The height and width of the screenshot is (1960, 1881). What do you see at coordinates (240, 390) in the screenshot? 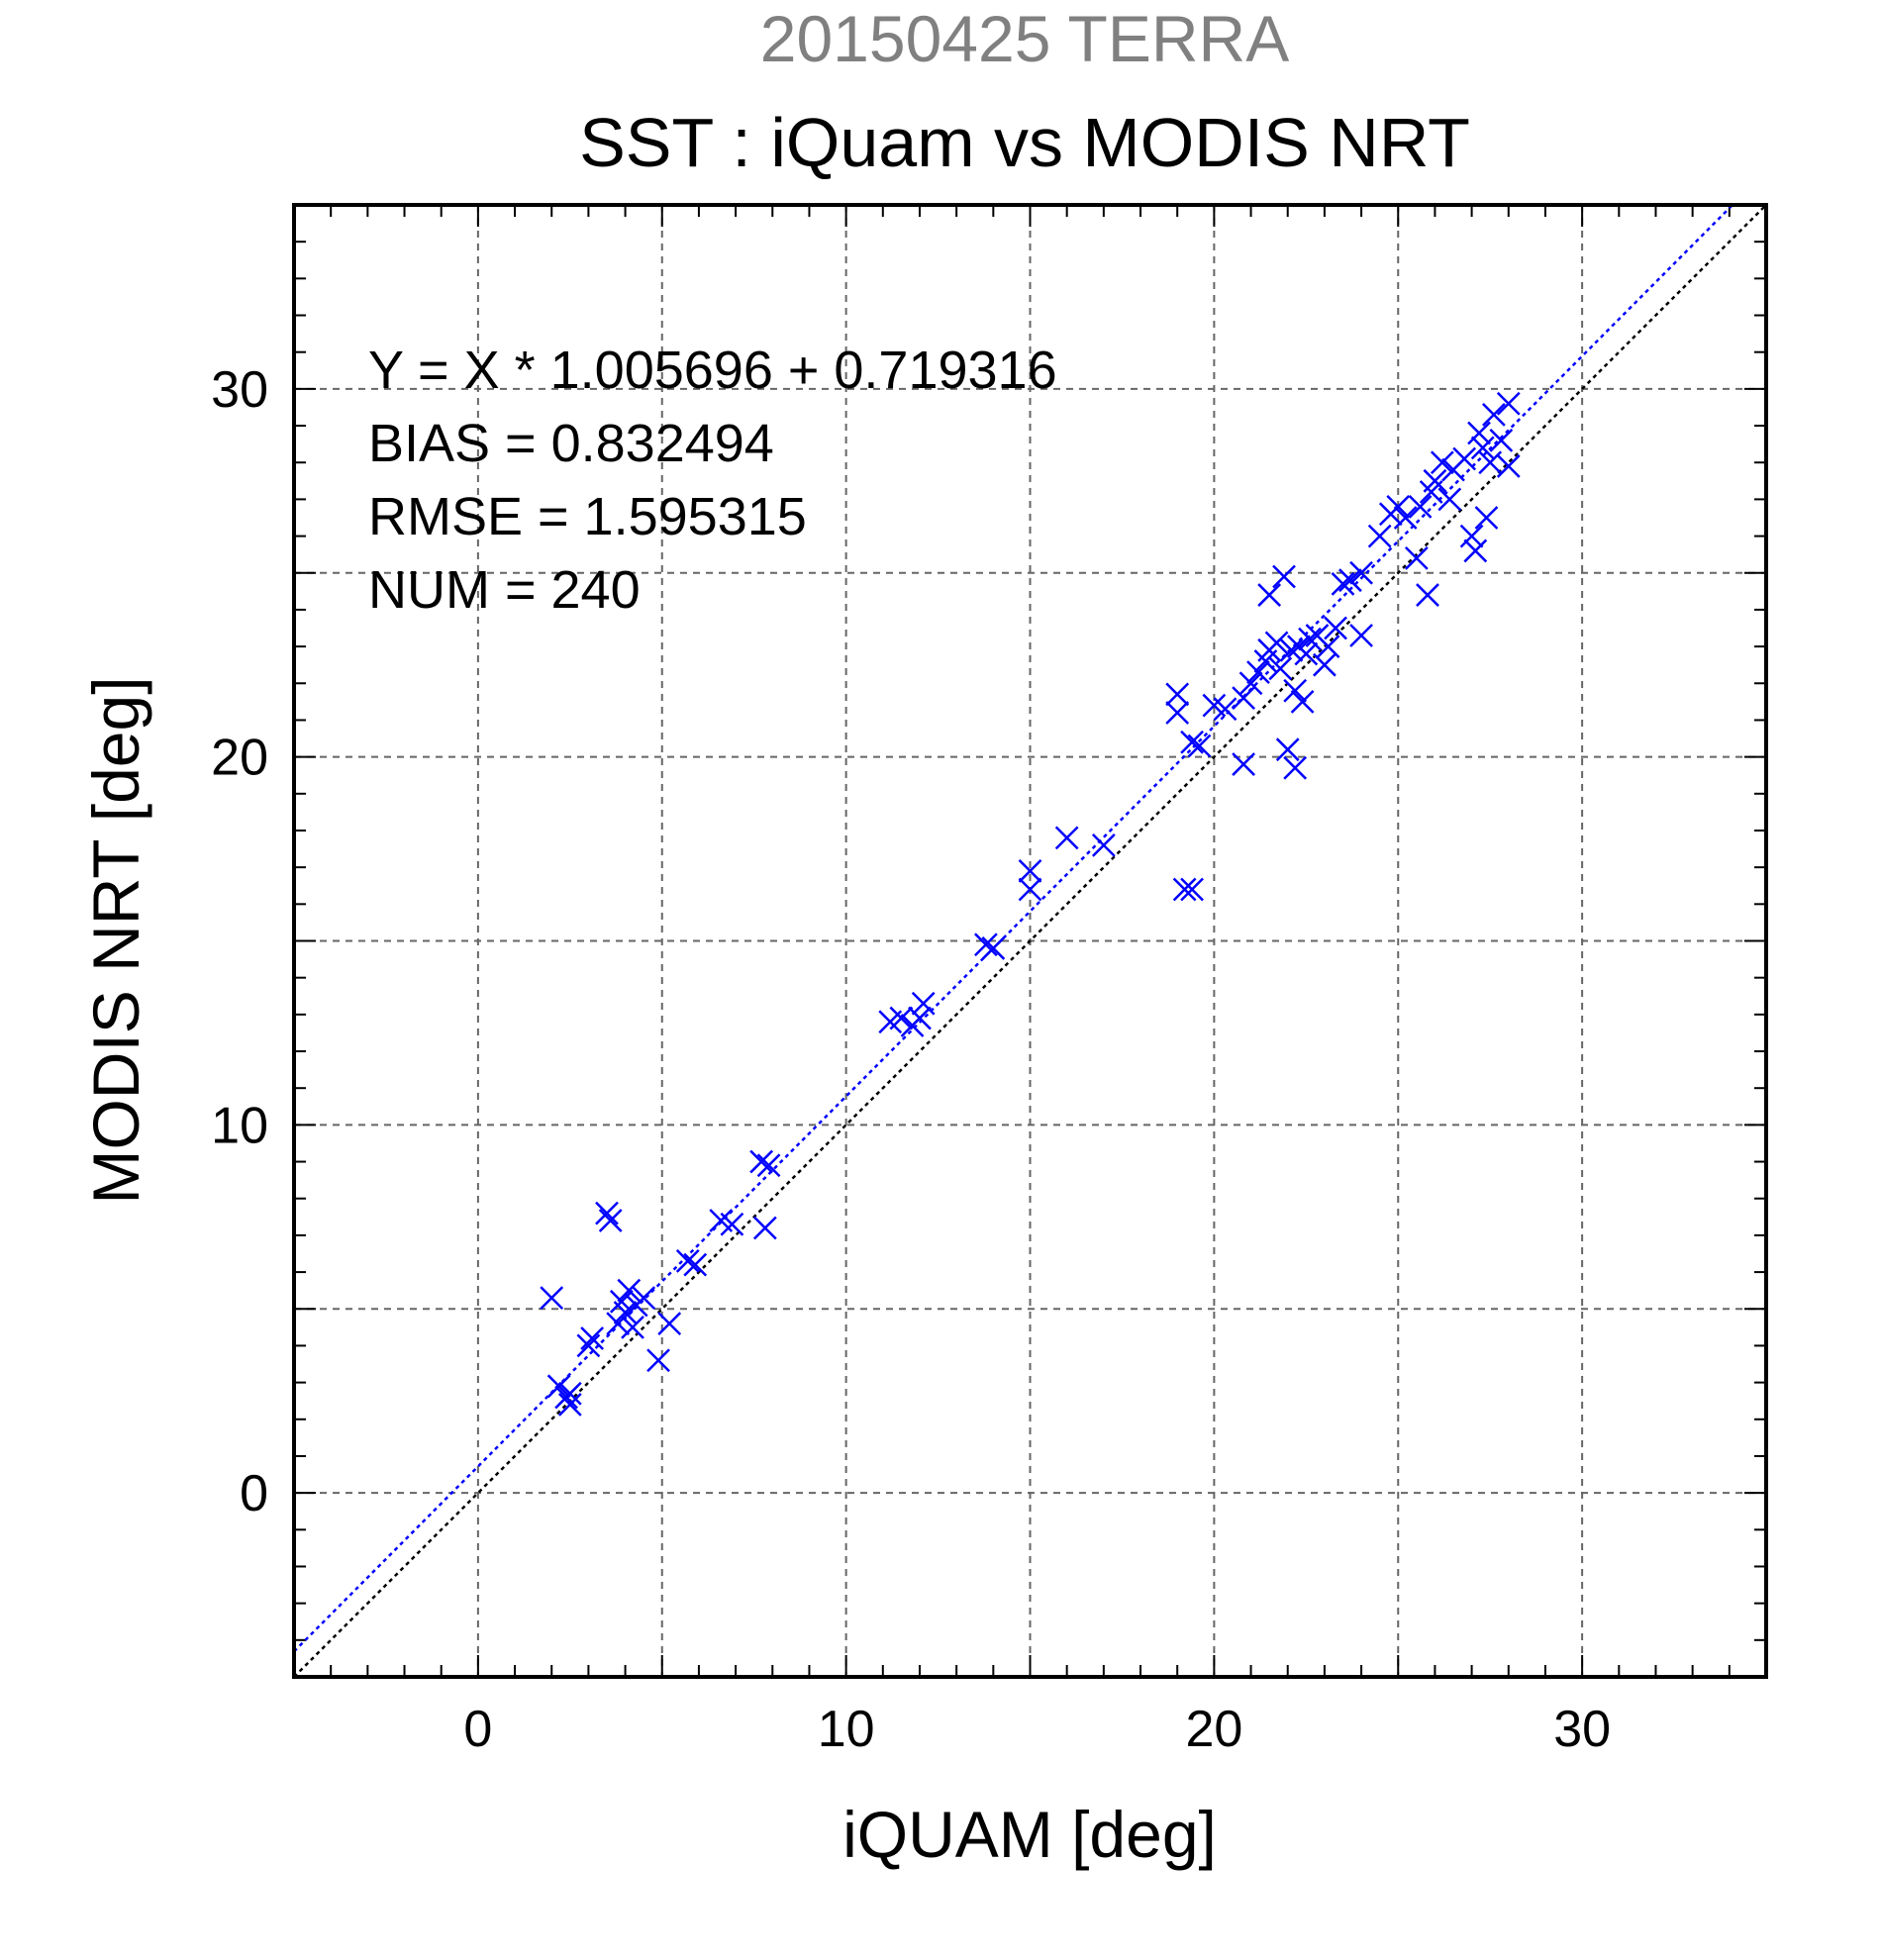
I see `y-tick-label: 30` at bounding box center [240, 390].